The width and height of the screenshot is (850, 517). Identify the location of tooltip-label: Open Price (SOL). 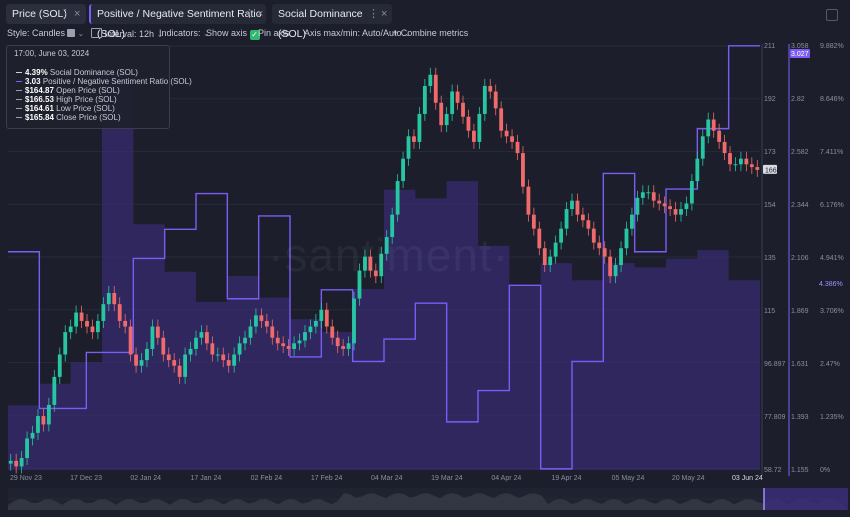
(88, 90).